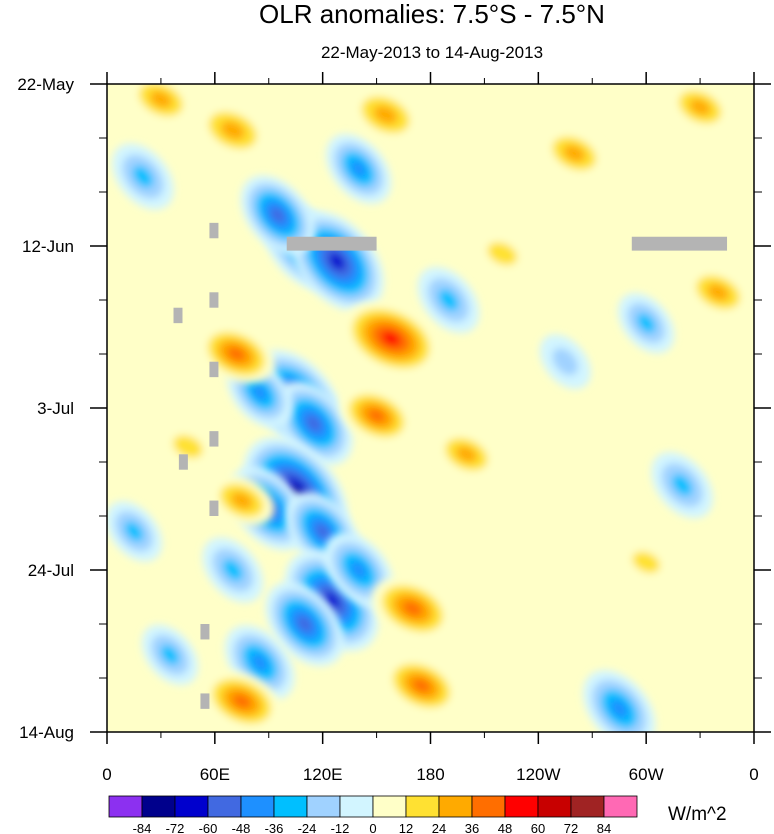  I want to click on colorbar-label-10: 36, so click(472, 827).